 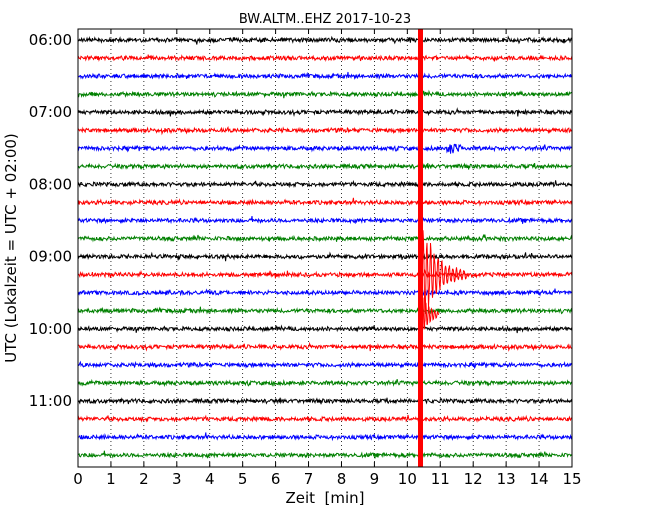 I want to click on y-tick-label: 08:00, so click(x=50, y=184).